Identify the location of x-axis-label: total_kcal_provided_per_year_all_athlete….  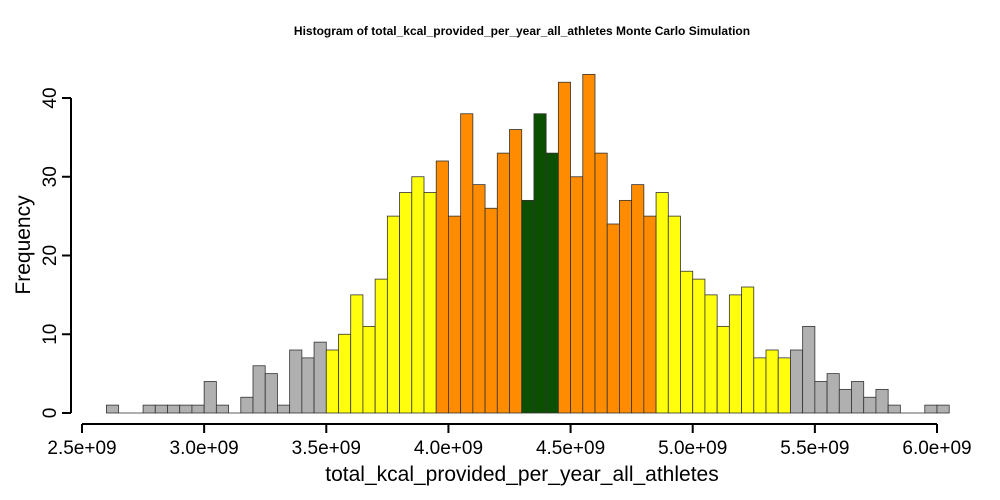
(521, 474).